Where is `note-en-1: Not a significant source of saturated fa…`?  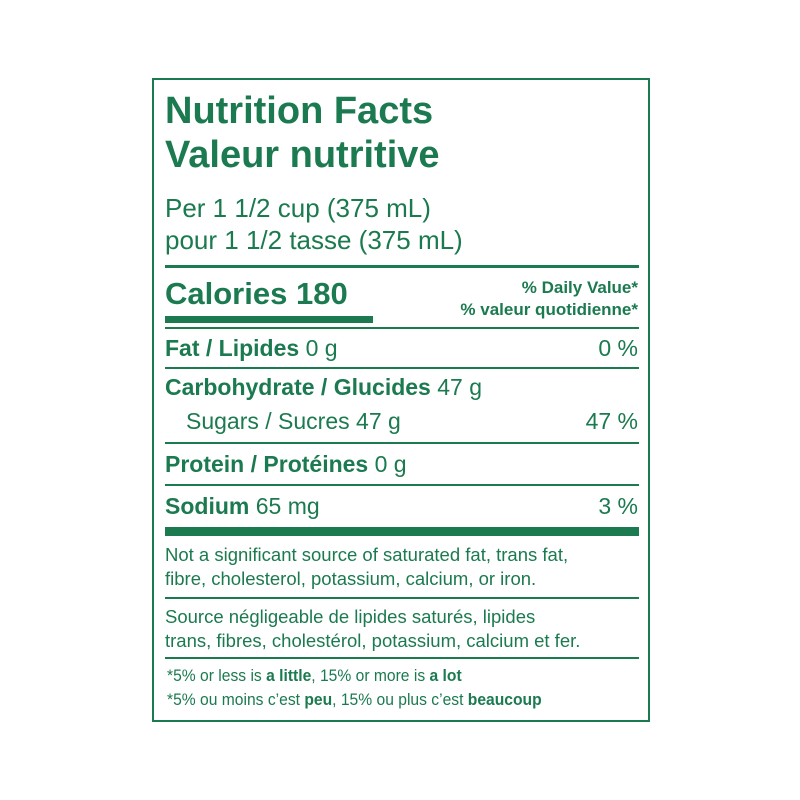 note-en-1: Not a significant source of saturated fa… is located at coordinates (367, 554).